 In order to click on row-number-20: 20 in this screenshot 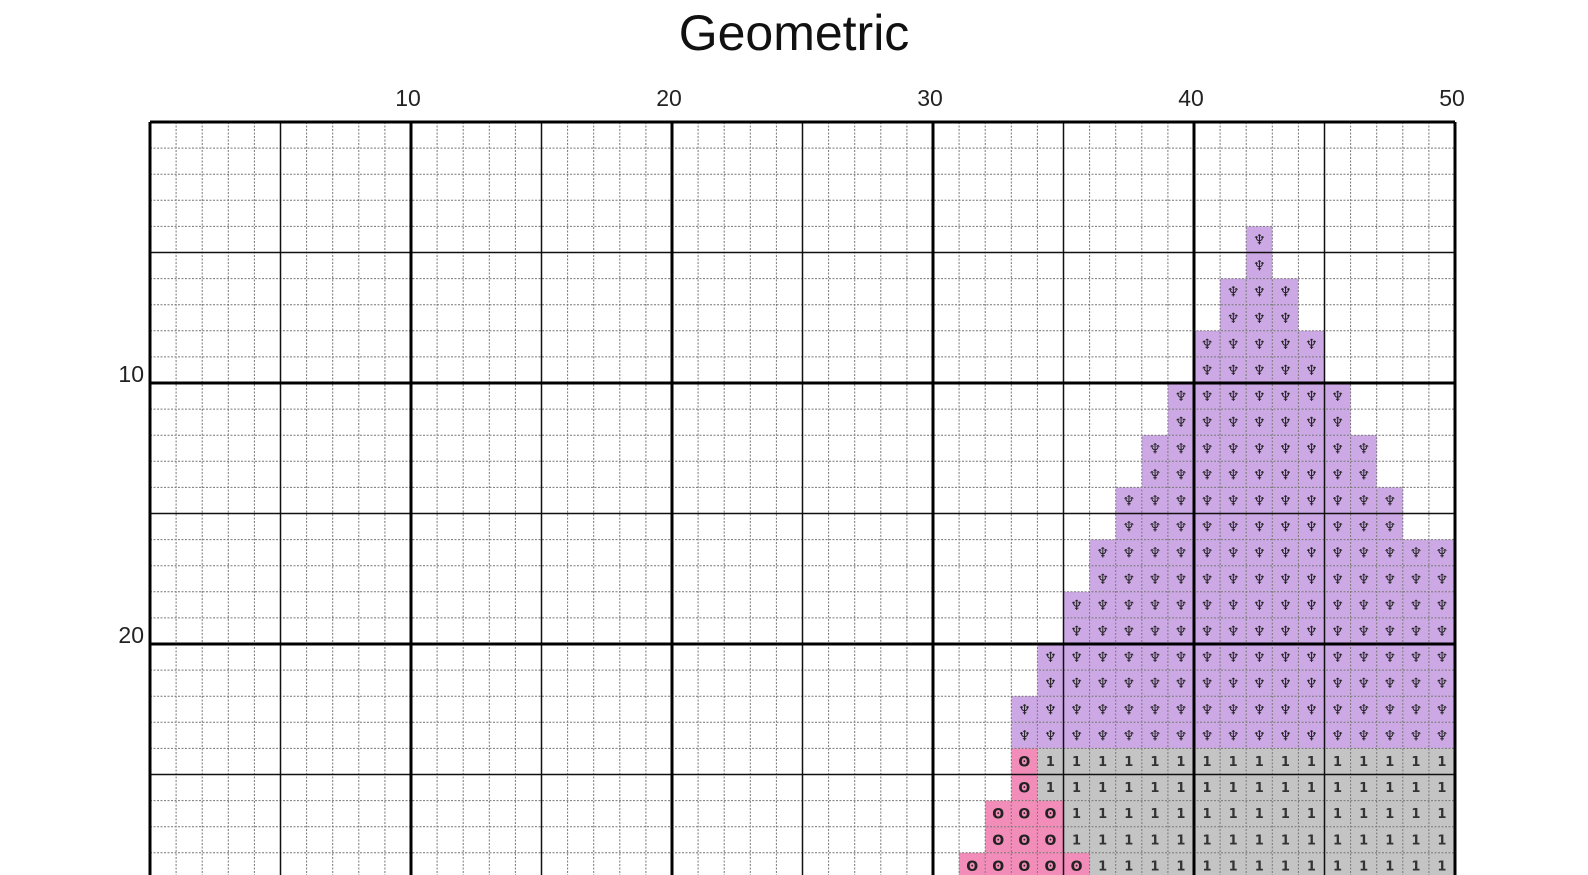, I will do `click(131, 635)`.